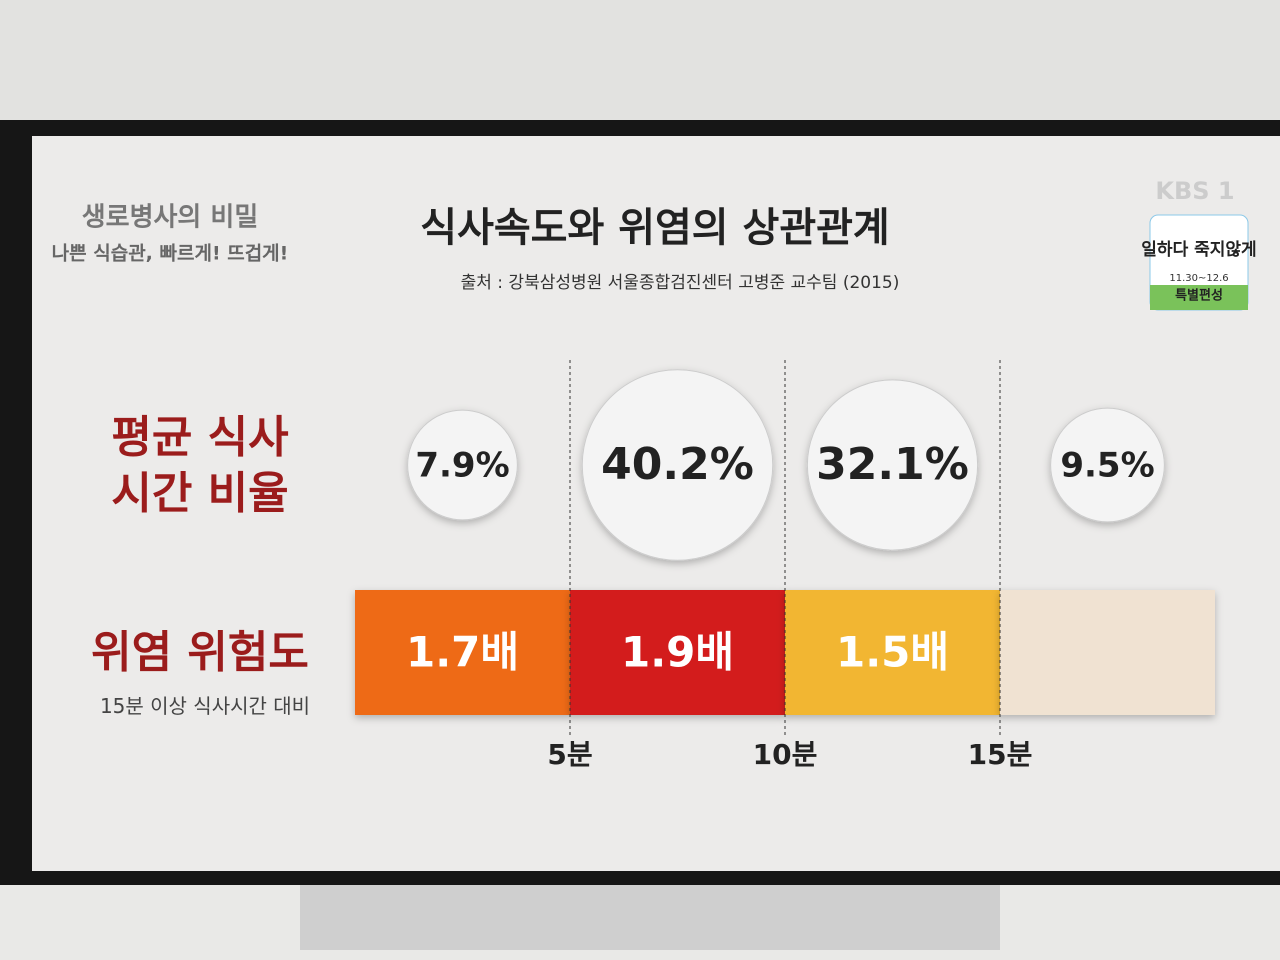 The height and width of the screenshot is (960, 1280). Describe the element at coordinates (1198, 250) in the screenshot. I see `campaign-title: 일하다 죽지않게` at that location.